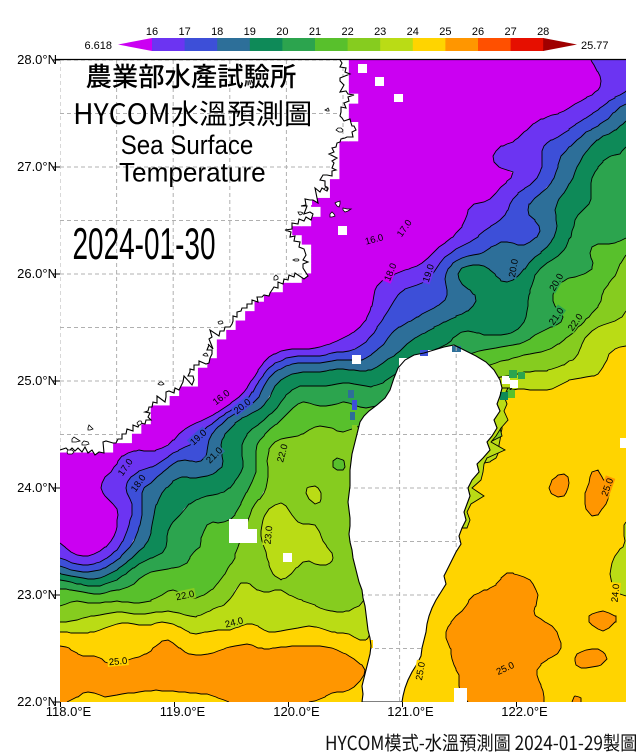 The width and height of the screenshot is (643, 756). What do you see at coordinates (37, 166) in the screenshot?
I see `svg-text: 27.0°N` at bounding box center [37, 166].